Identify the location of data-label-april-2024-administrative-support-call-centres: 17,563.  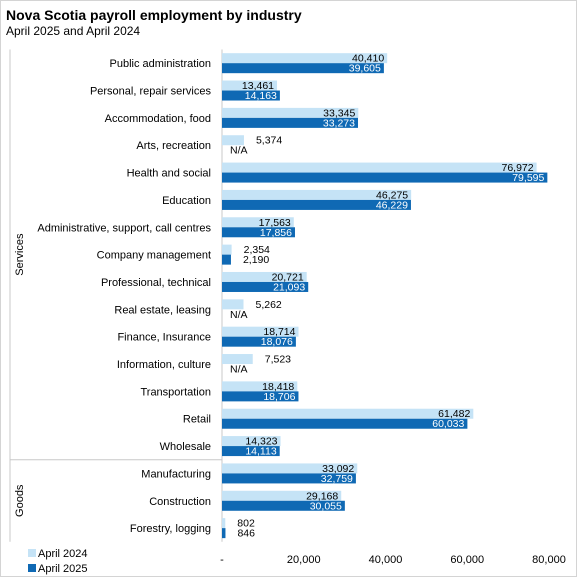
(275, 223).